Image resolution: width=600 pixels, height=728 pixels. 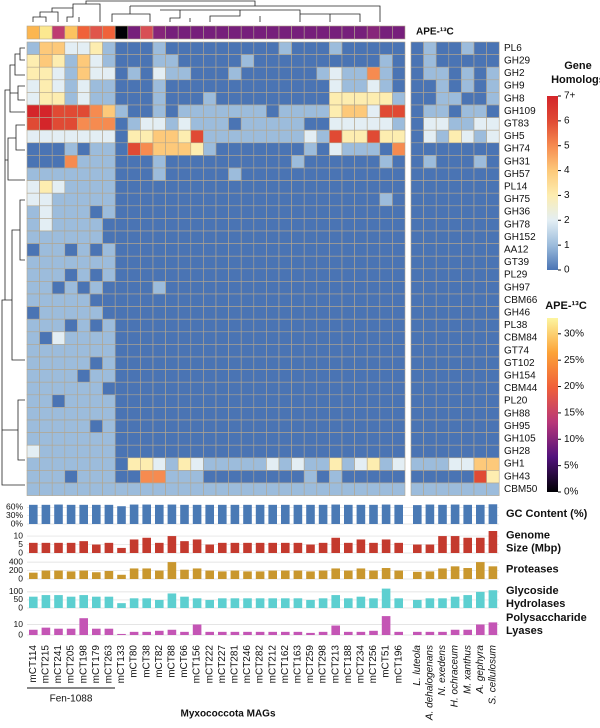 I want to click on row-label: GH154, so click(x=520, y=376).